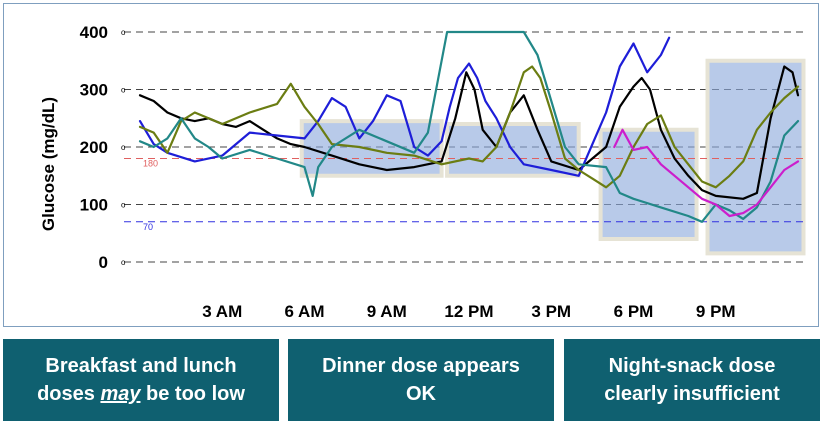 Image resolution: width=824 pixels, height=423 pixels. I want to click on reference-label-180: 180, so click(150, 164).